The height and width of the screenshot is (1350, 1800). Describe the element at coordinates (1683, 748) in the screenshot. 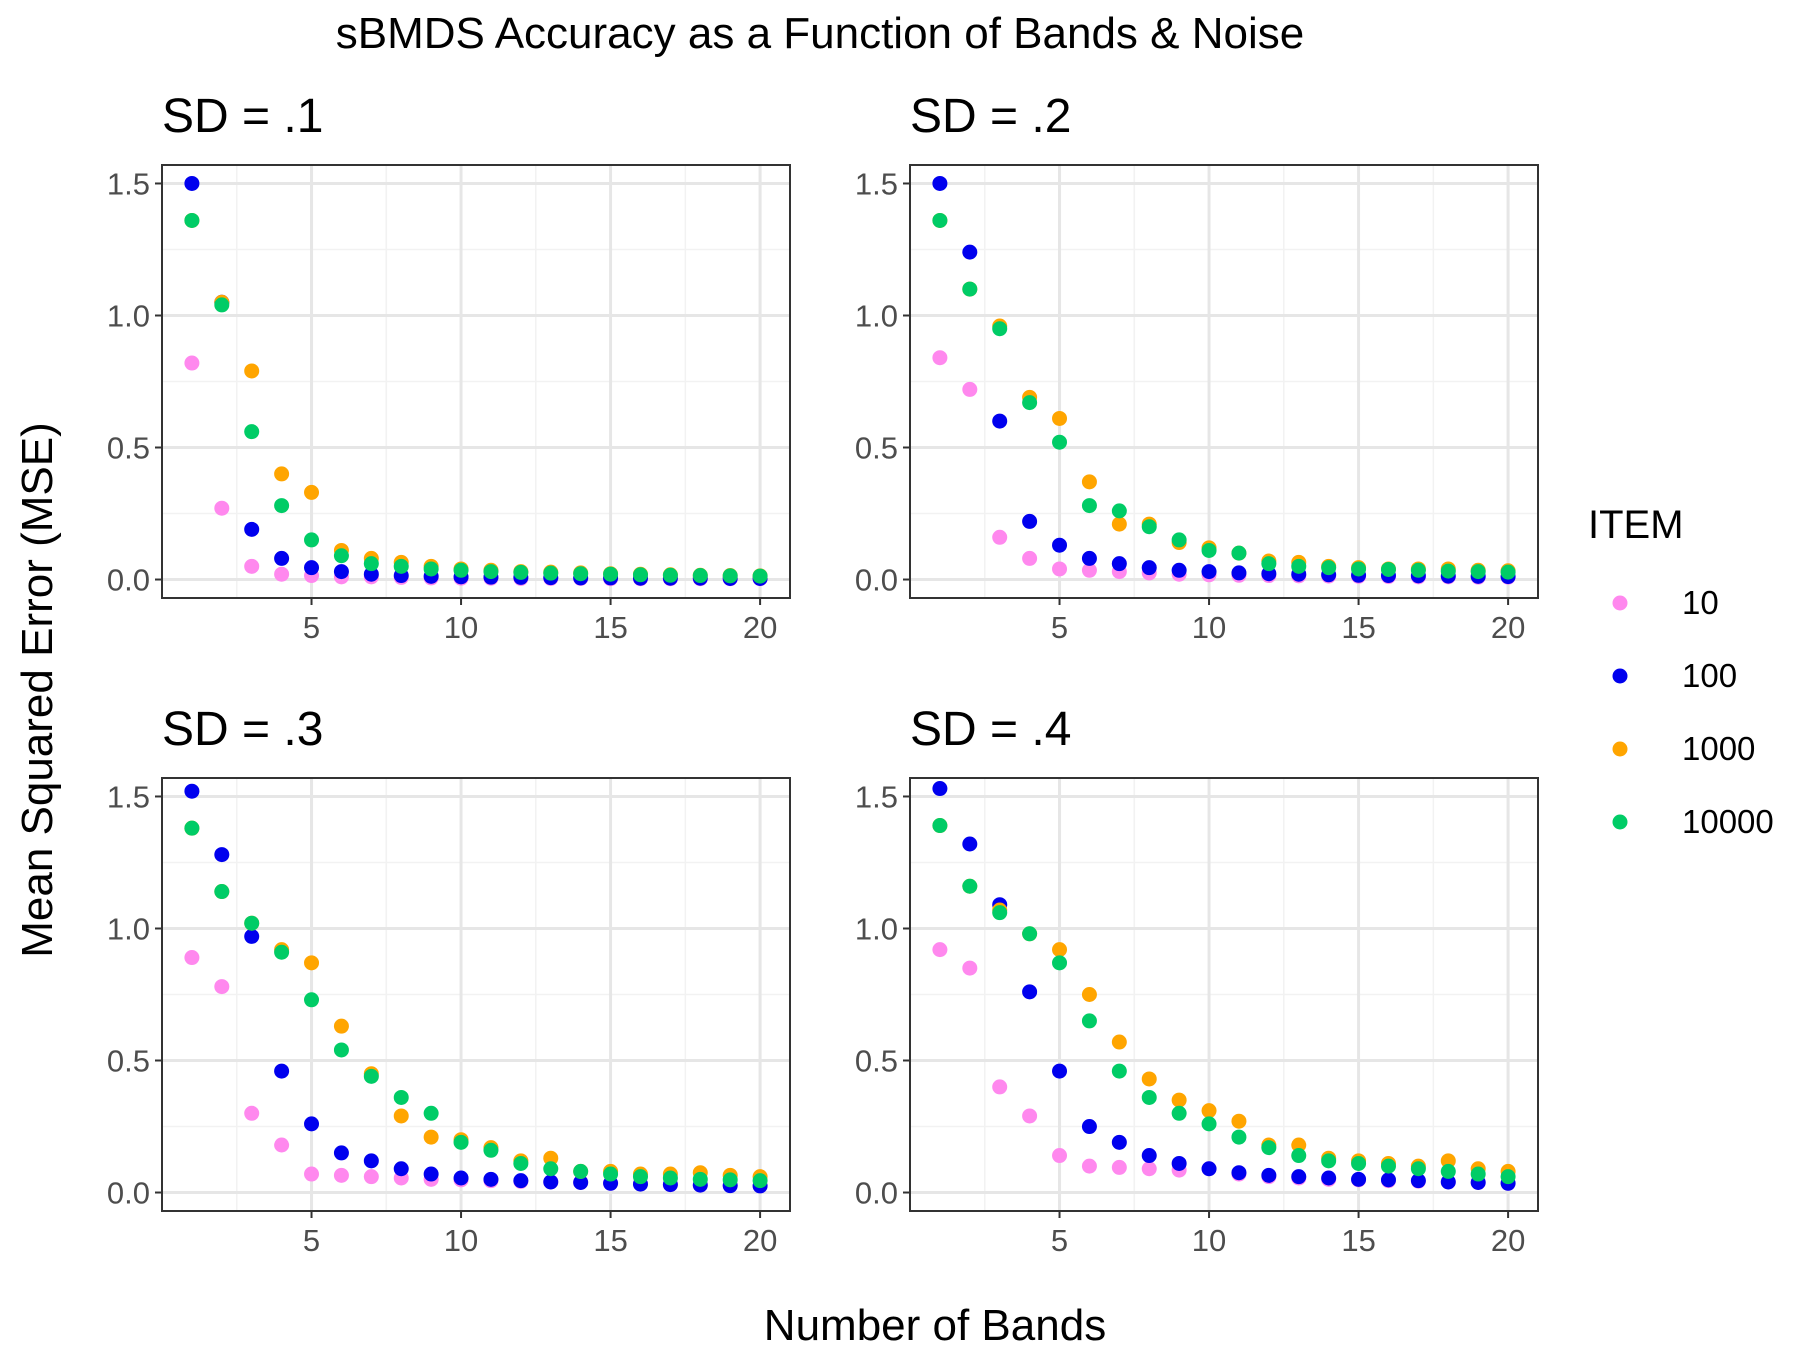

I see `legend-entry-1000: 1000` at that location.